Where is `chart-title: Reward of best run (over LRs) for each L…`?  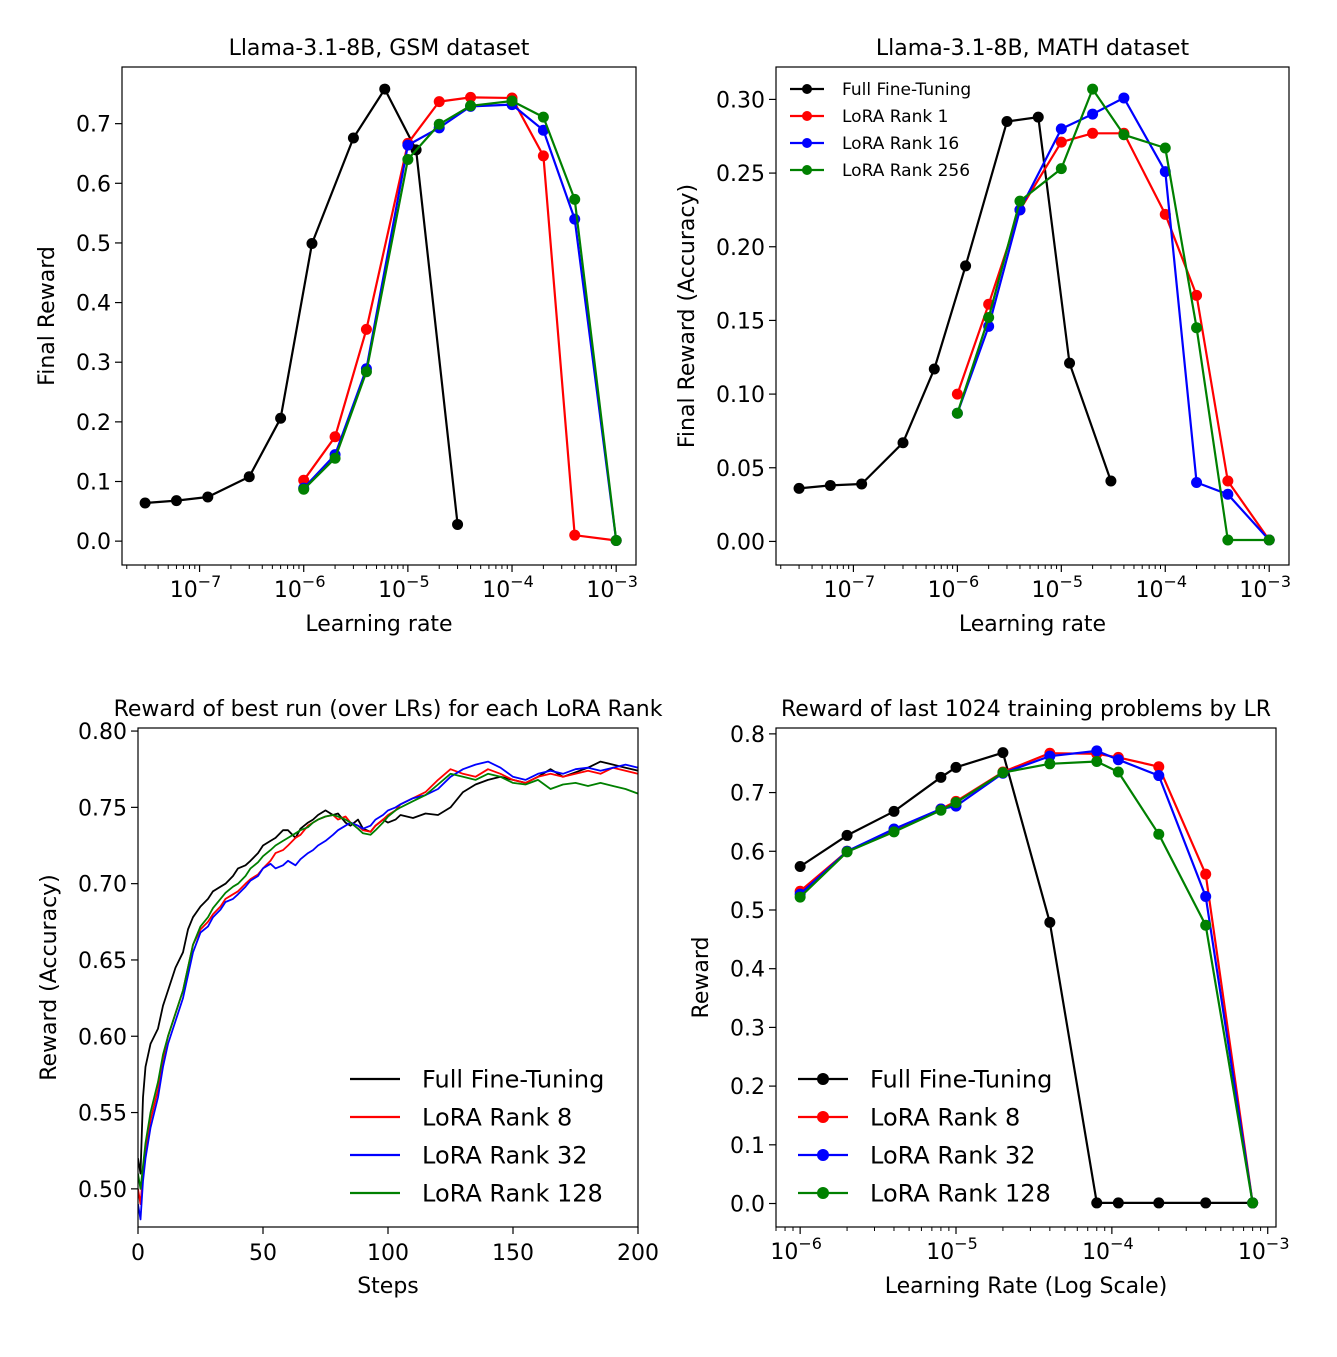
chart-title: Reward of best run (over LRs) for each L… is located at coordinates (388, 709).